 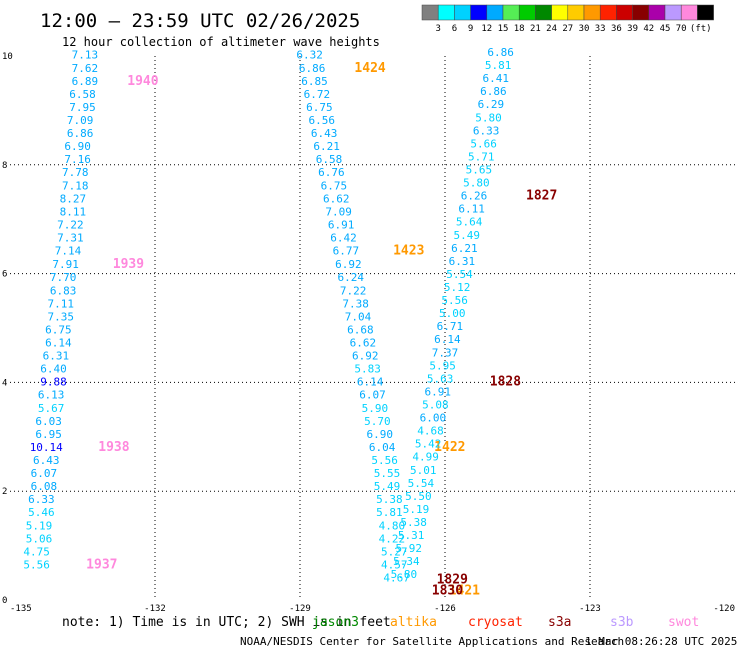 What do you see at coordinates (4, 601) in the screenshot?
I see `y-tick-label: 0` at bounding box center [4, 601].